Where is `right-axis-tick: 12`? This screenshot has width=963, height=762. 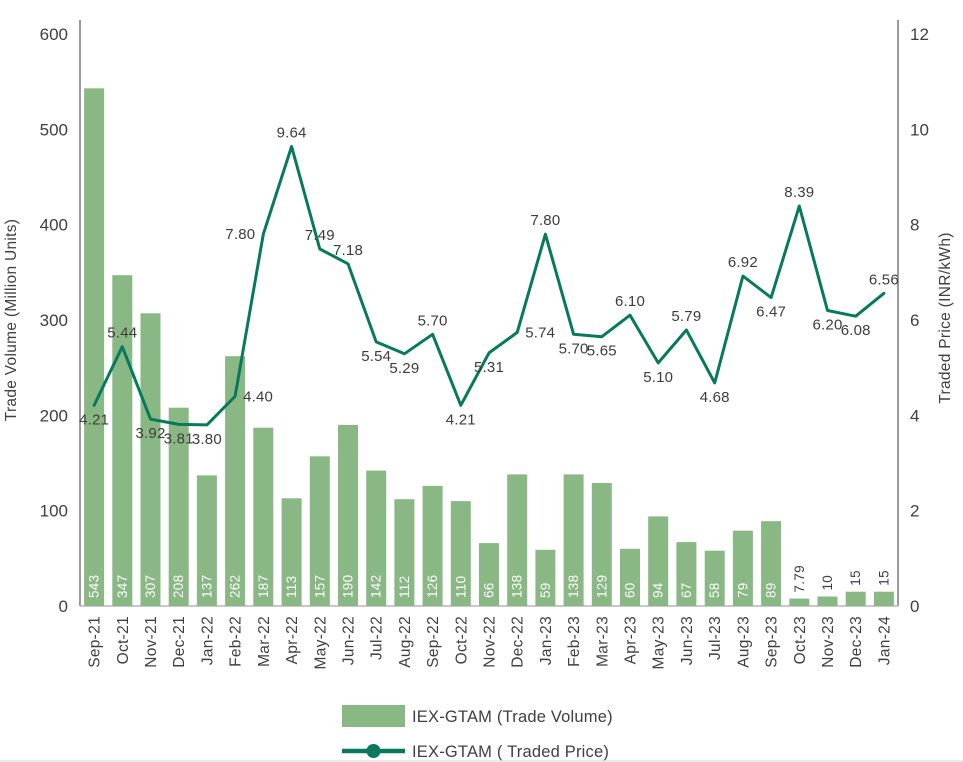 right-axis-tick: 12 is located at coordinates (919, 34).